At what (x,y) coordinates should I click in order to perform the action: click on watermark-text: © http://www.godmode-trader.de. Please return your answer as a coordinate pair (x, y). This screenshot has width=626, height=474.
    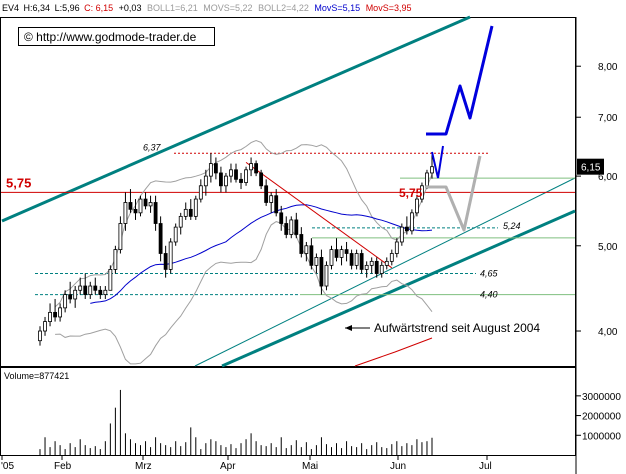
    Looking at the image, I should click on (110, 37).